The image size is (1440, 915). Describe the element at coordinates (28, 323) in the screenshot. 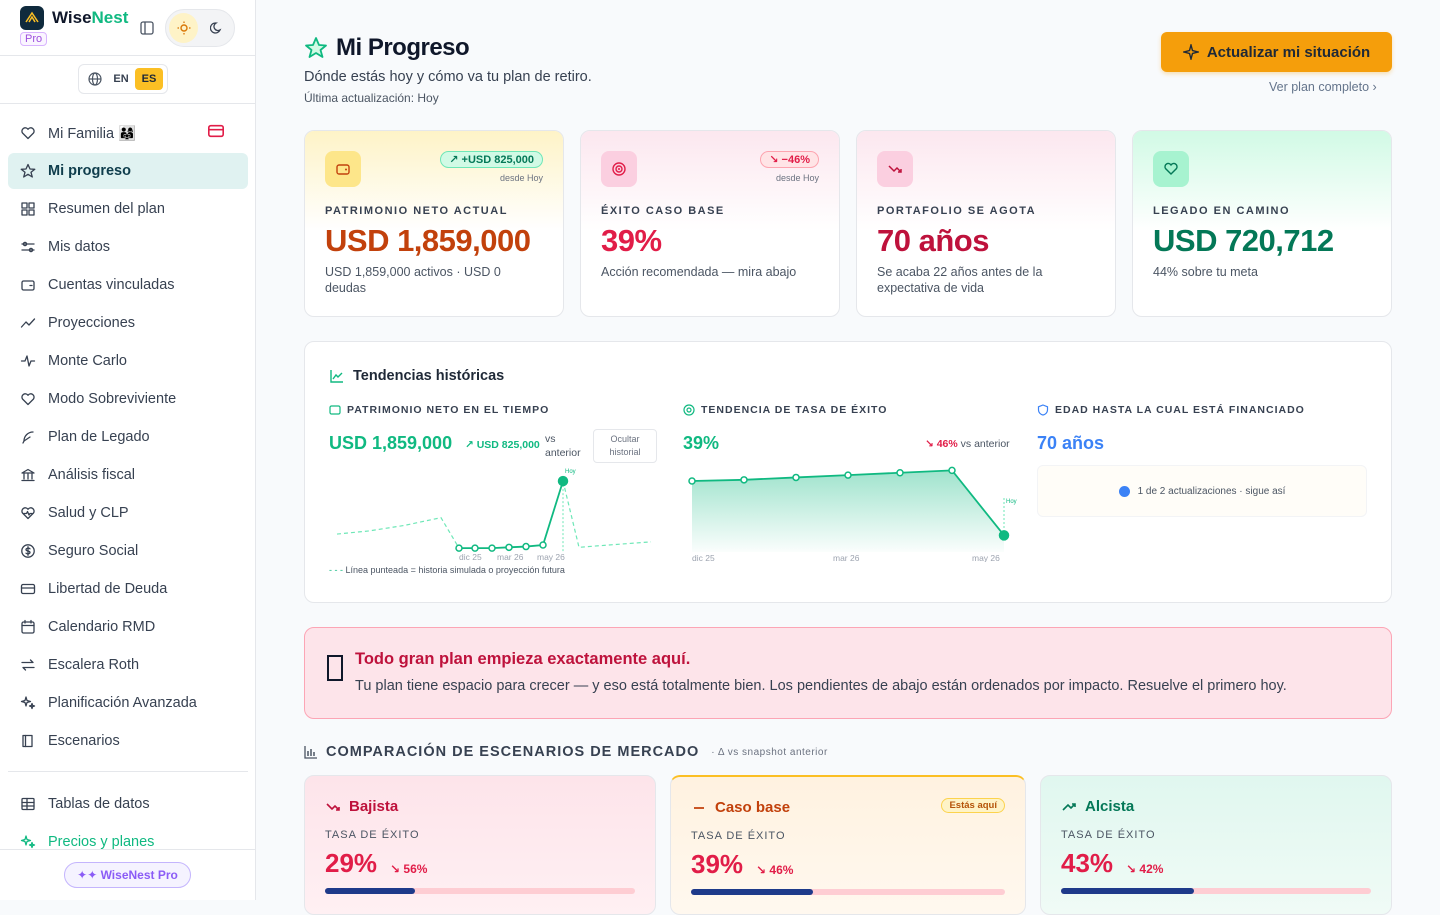

I see `trend-icon` at that location.